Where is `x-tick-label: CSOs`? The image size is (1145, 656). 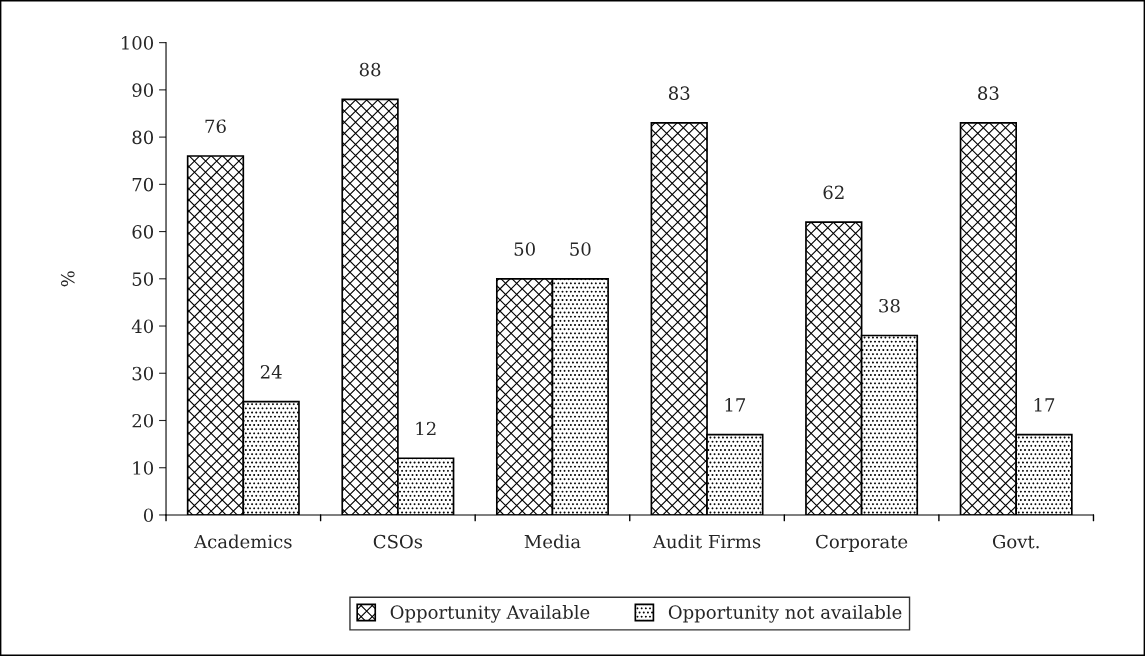 x-tick-label: CSOs is located at coordinates (398, 541).